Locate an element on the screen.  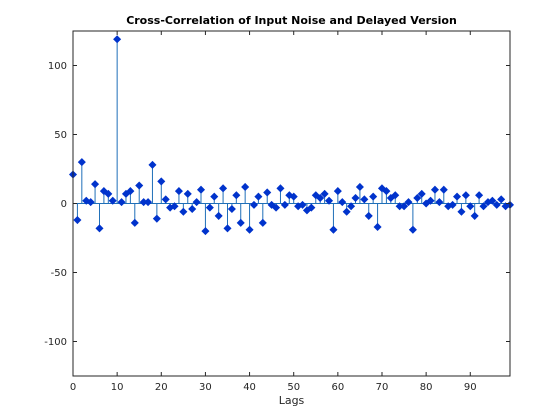
y-tick-label: -100 is located at coordinates (55, 342).